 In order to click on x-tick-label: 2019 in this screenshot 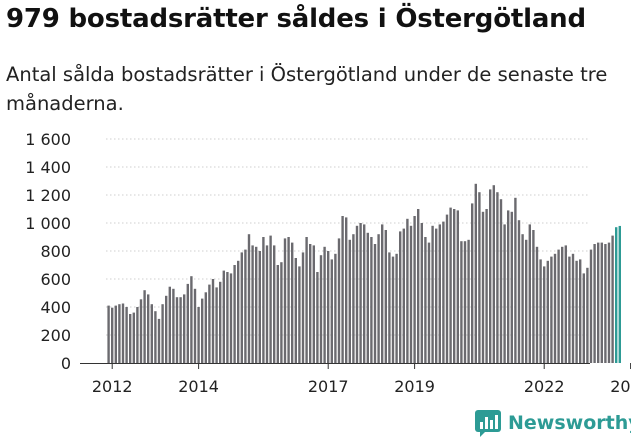, I will do `click(414, 386)`.